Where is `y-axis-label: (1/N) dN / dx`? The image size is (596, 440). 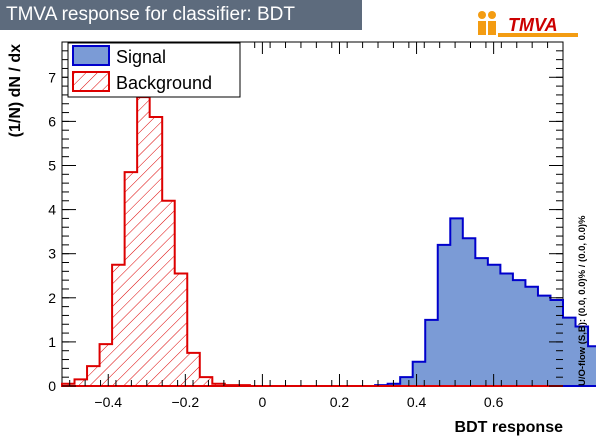 y-axis-label: (1/N) dN / dx is located at coordinates (15, 90).